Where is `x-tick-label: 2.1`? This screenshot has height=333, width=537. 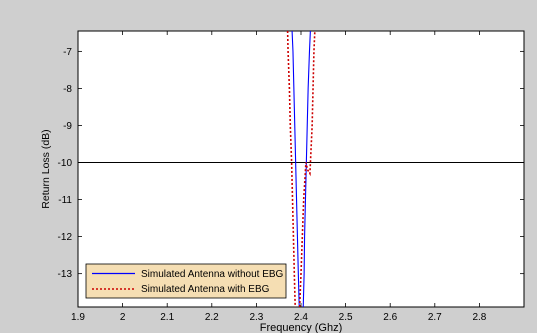 x-tick-label: 2.1 is located at coordinates (167, 317).